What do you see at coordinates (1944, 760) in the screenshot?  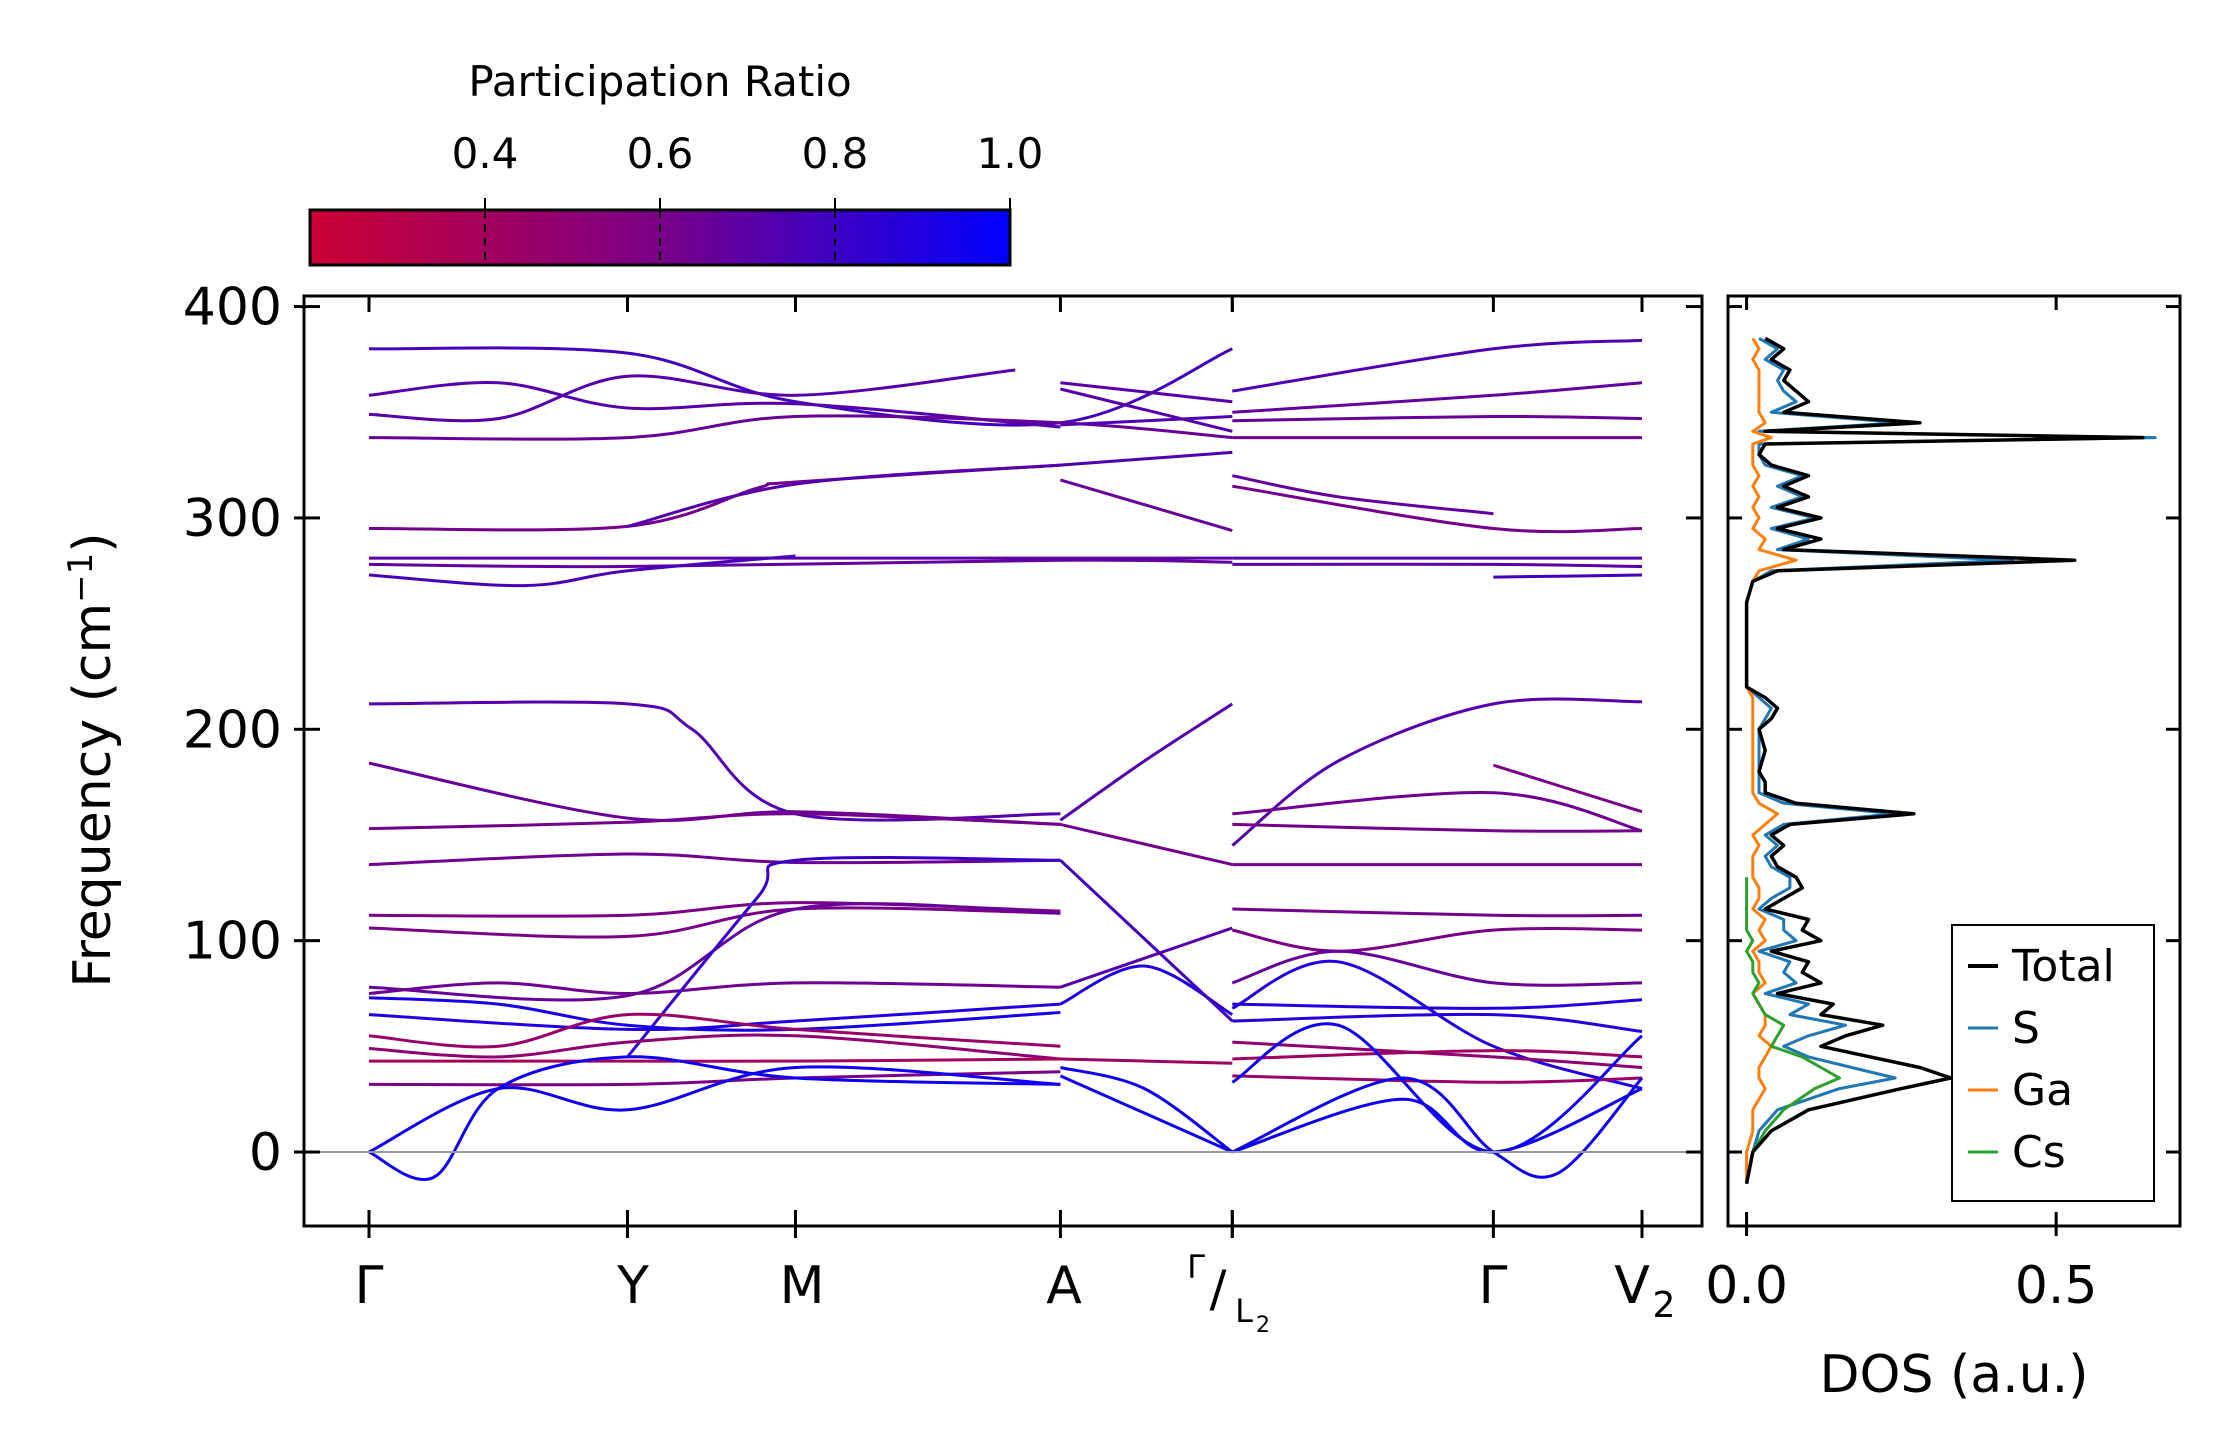 I see `dos-curve-total` at bounding box center [1944, 760].